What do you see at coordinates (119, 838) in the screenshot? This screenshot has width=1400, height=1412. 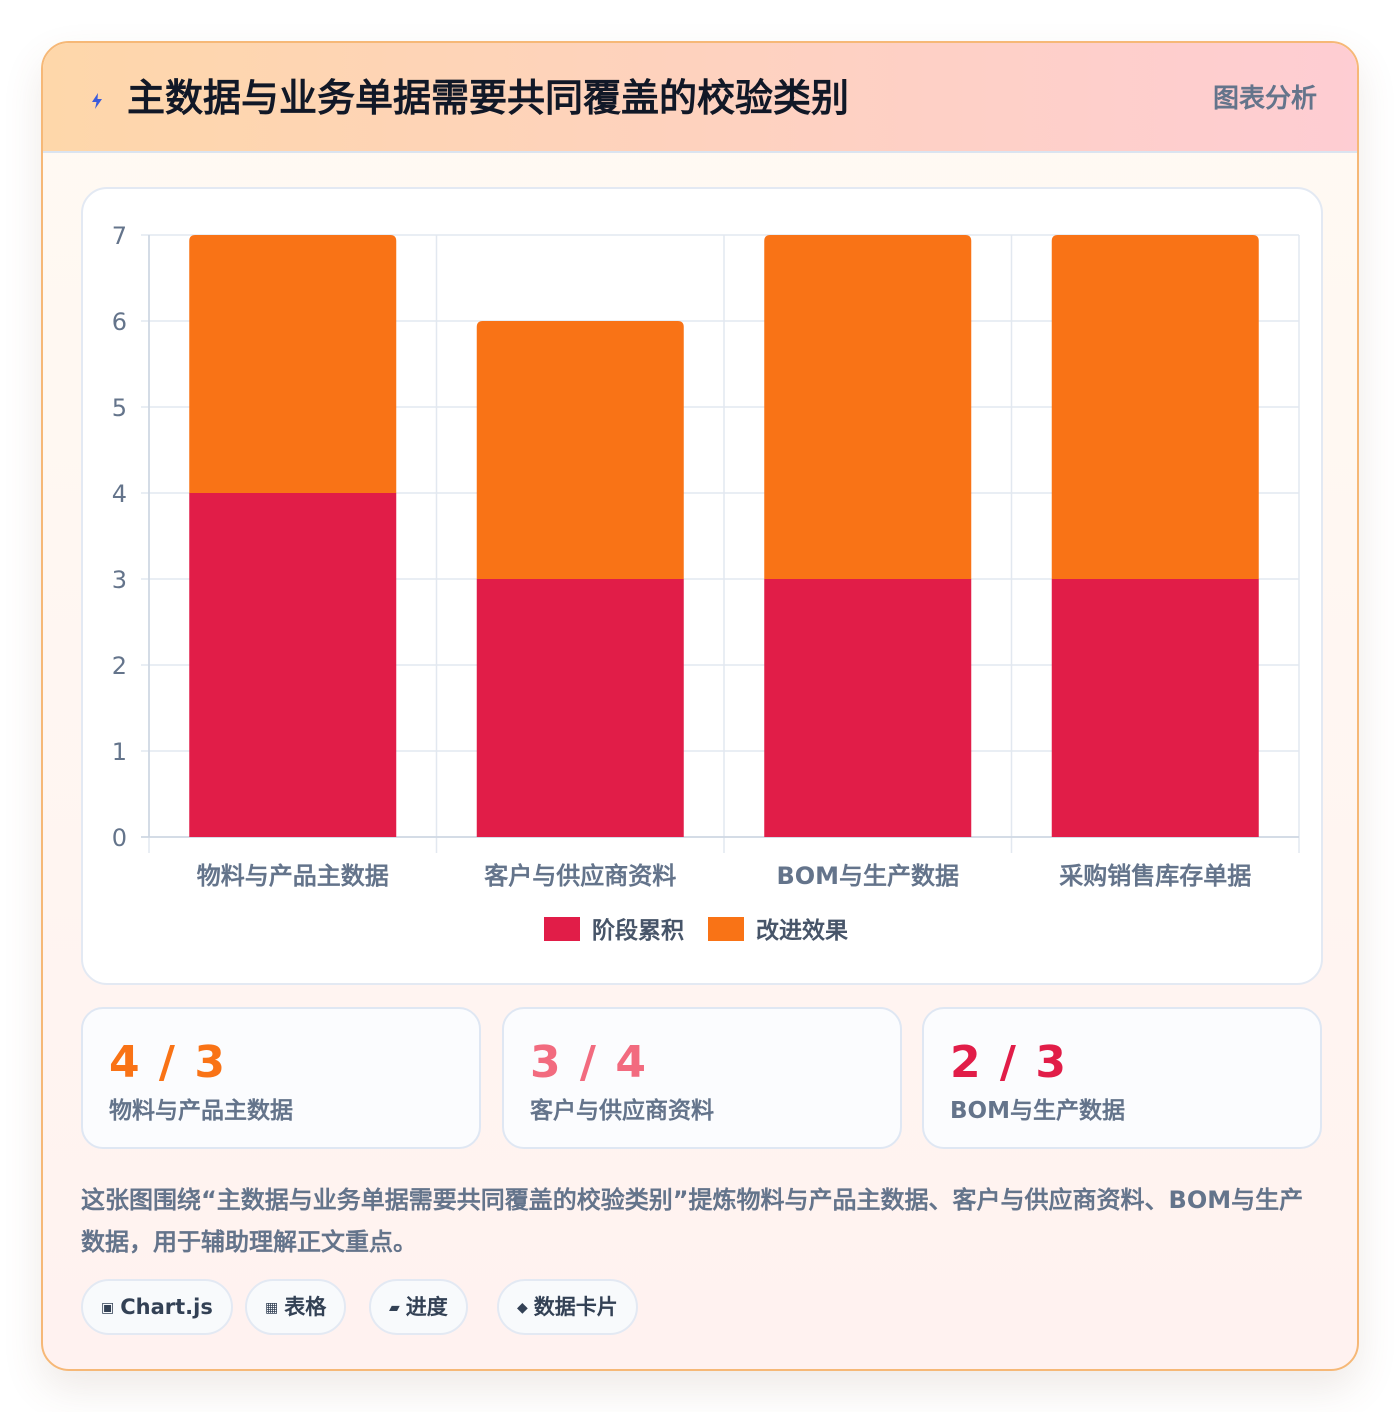 I see `y-tick-label: 0` at bounding box center [119, 838].